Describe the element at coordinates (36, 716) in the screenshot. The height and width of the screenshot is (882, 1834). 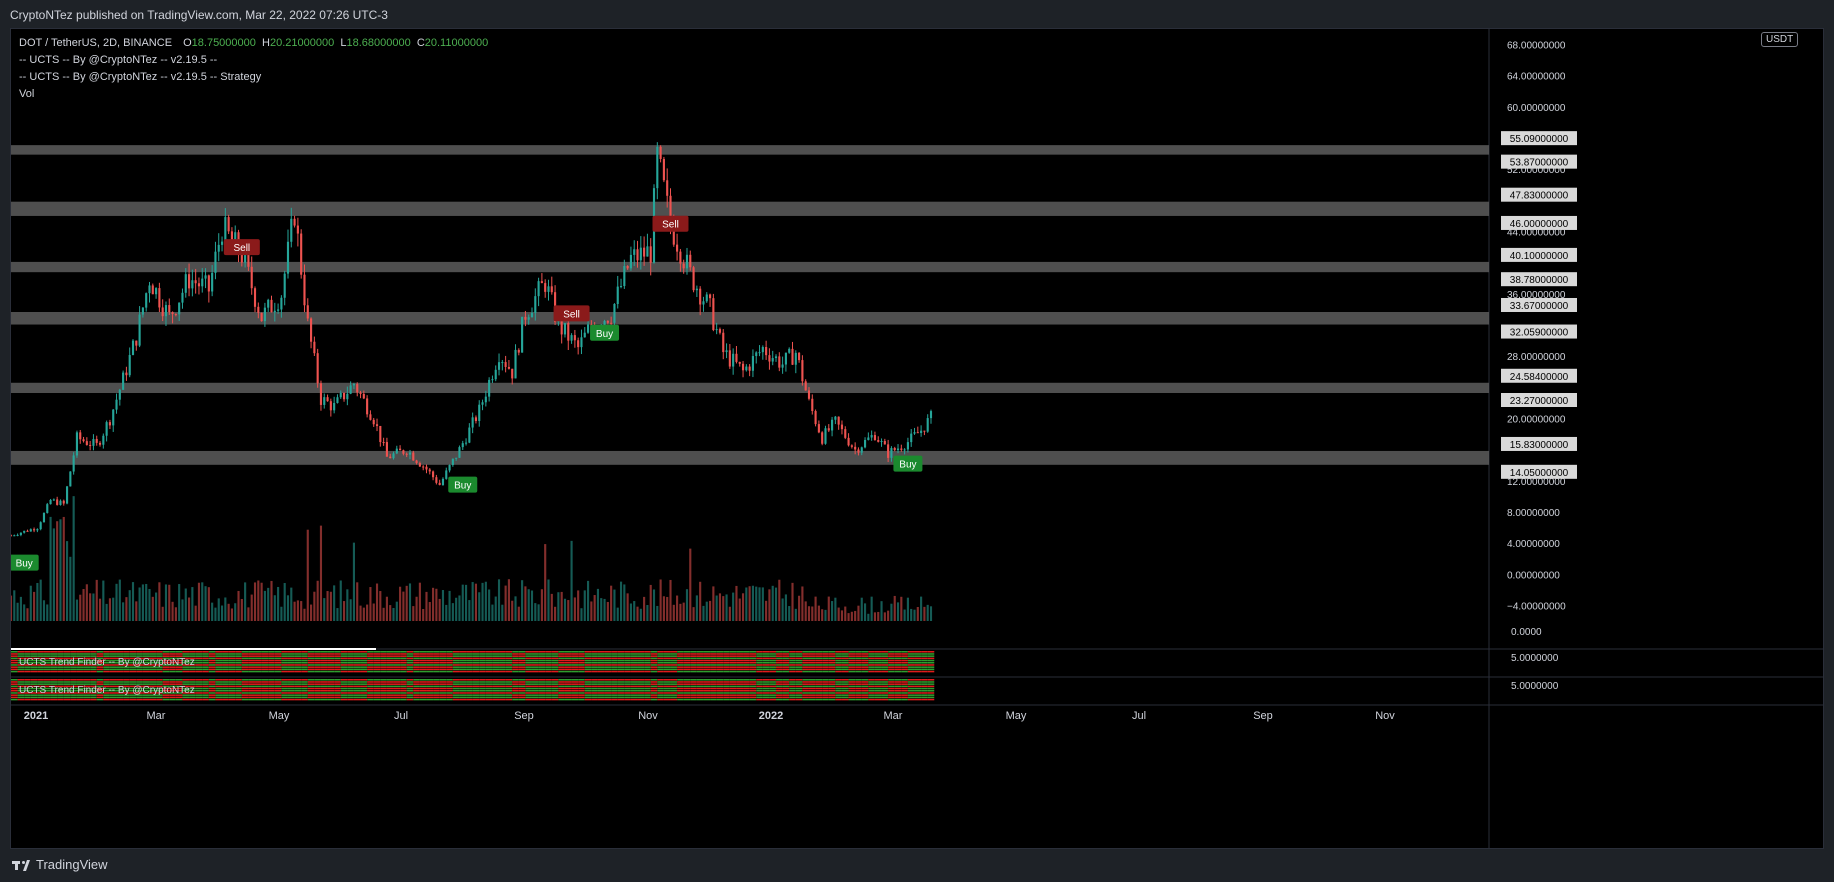
I see `x-tick-label: 2021` at that location.